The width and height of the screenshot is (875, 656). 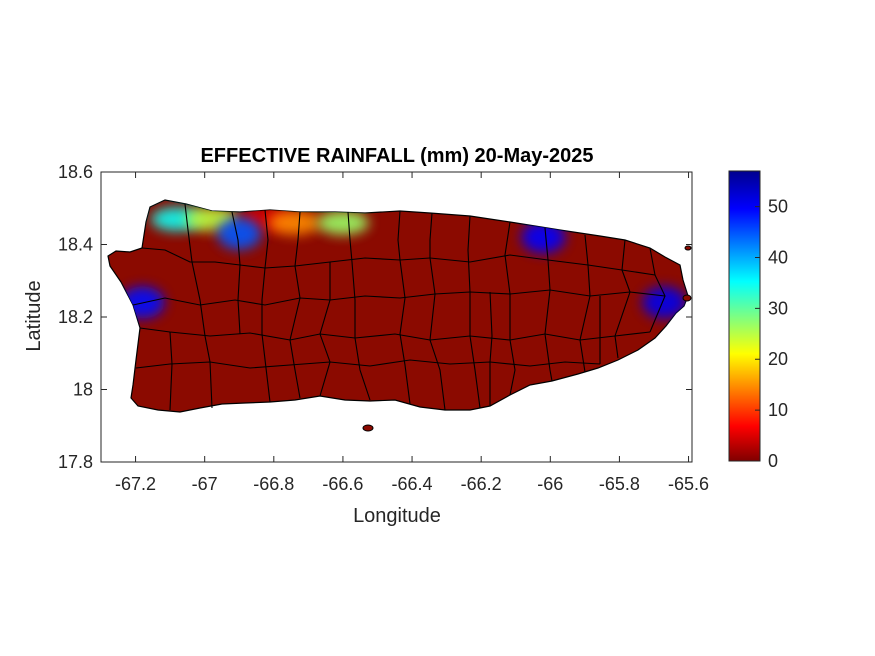 I want to click on y-tick-label: 18, so click(x=83, y=390).